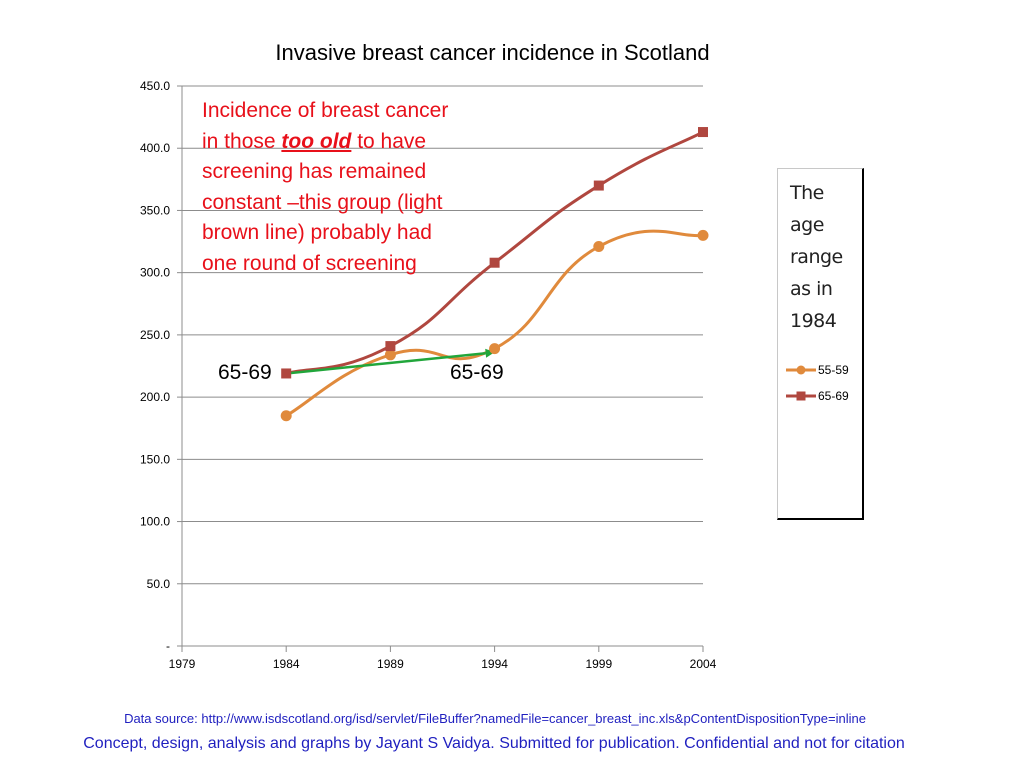 This screenshot has height=768, width=1024. What do you see at coordinates (155, 397) in the screenshot?
I see `y-tick-label: 200.0` at bounding box center [155, 397].